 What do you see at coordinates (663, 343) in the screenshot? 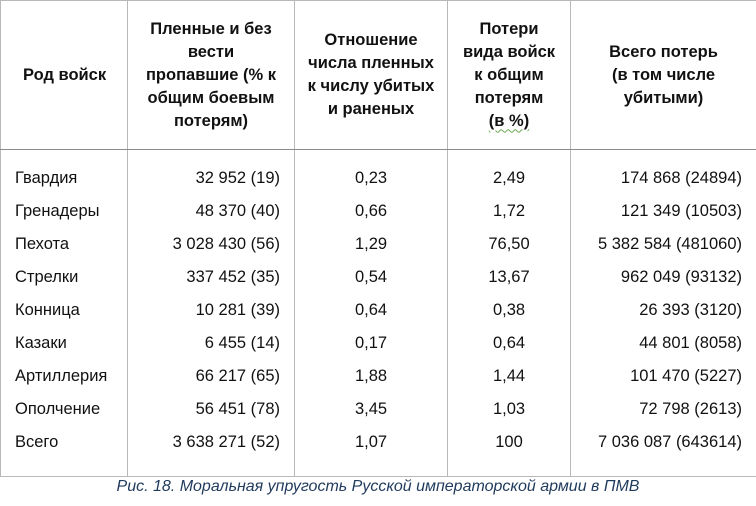
I see `total-cell: 44 801 (8058)` at bounding box center [663, 343].